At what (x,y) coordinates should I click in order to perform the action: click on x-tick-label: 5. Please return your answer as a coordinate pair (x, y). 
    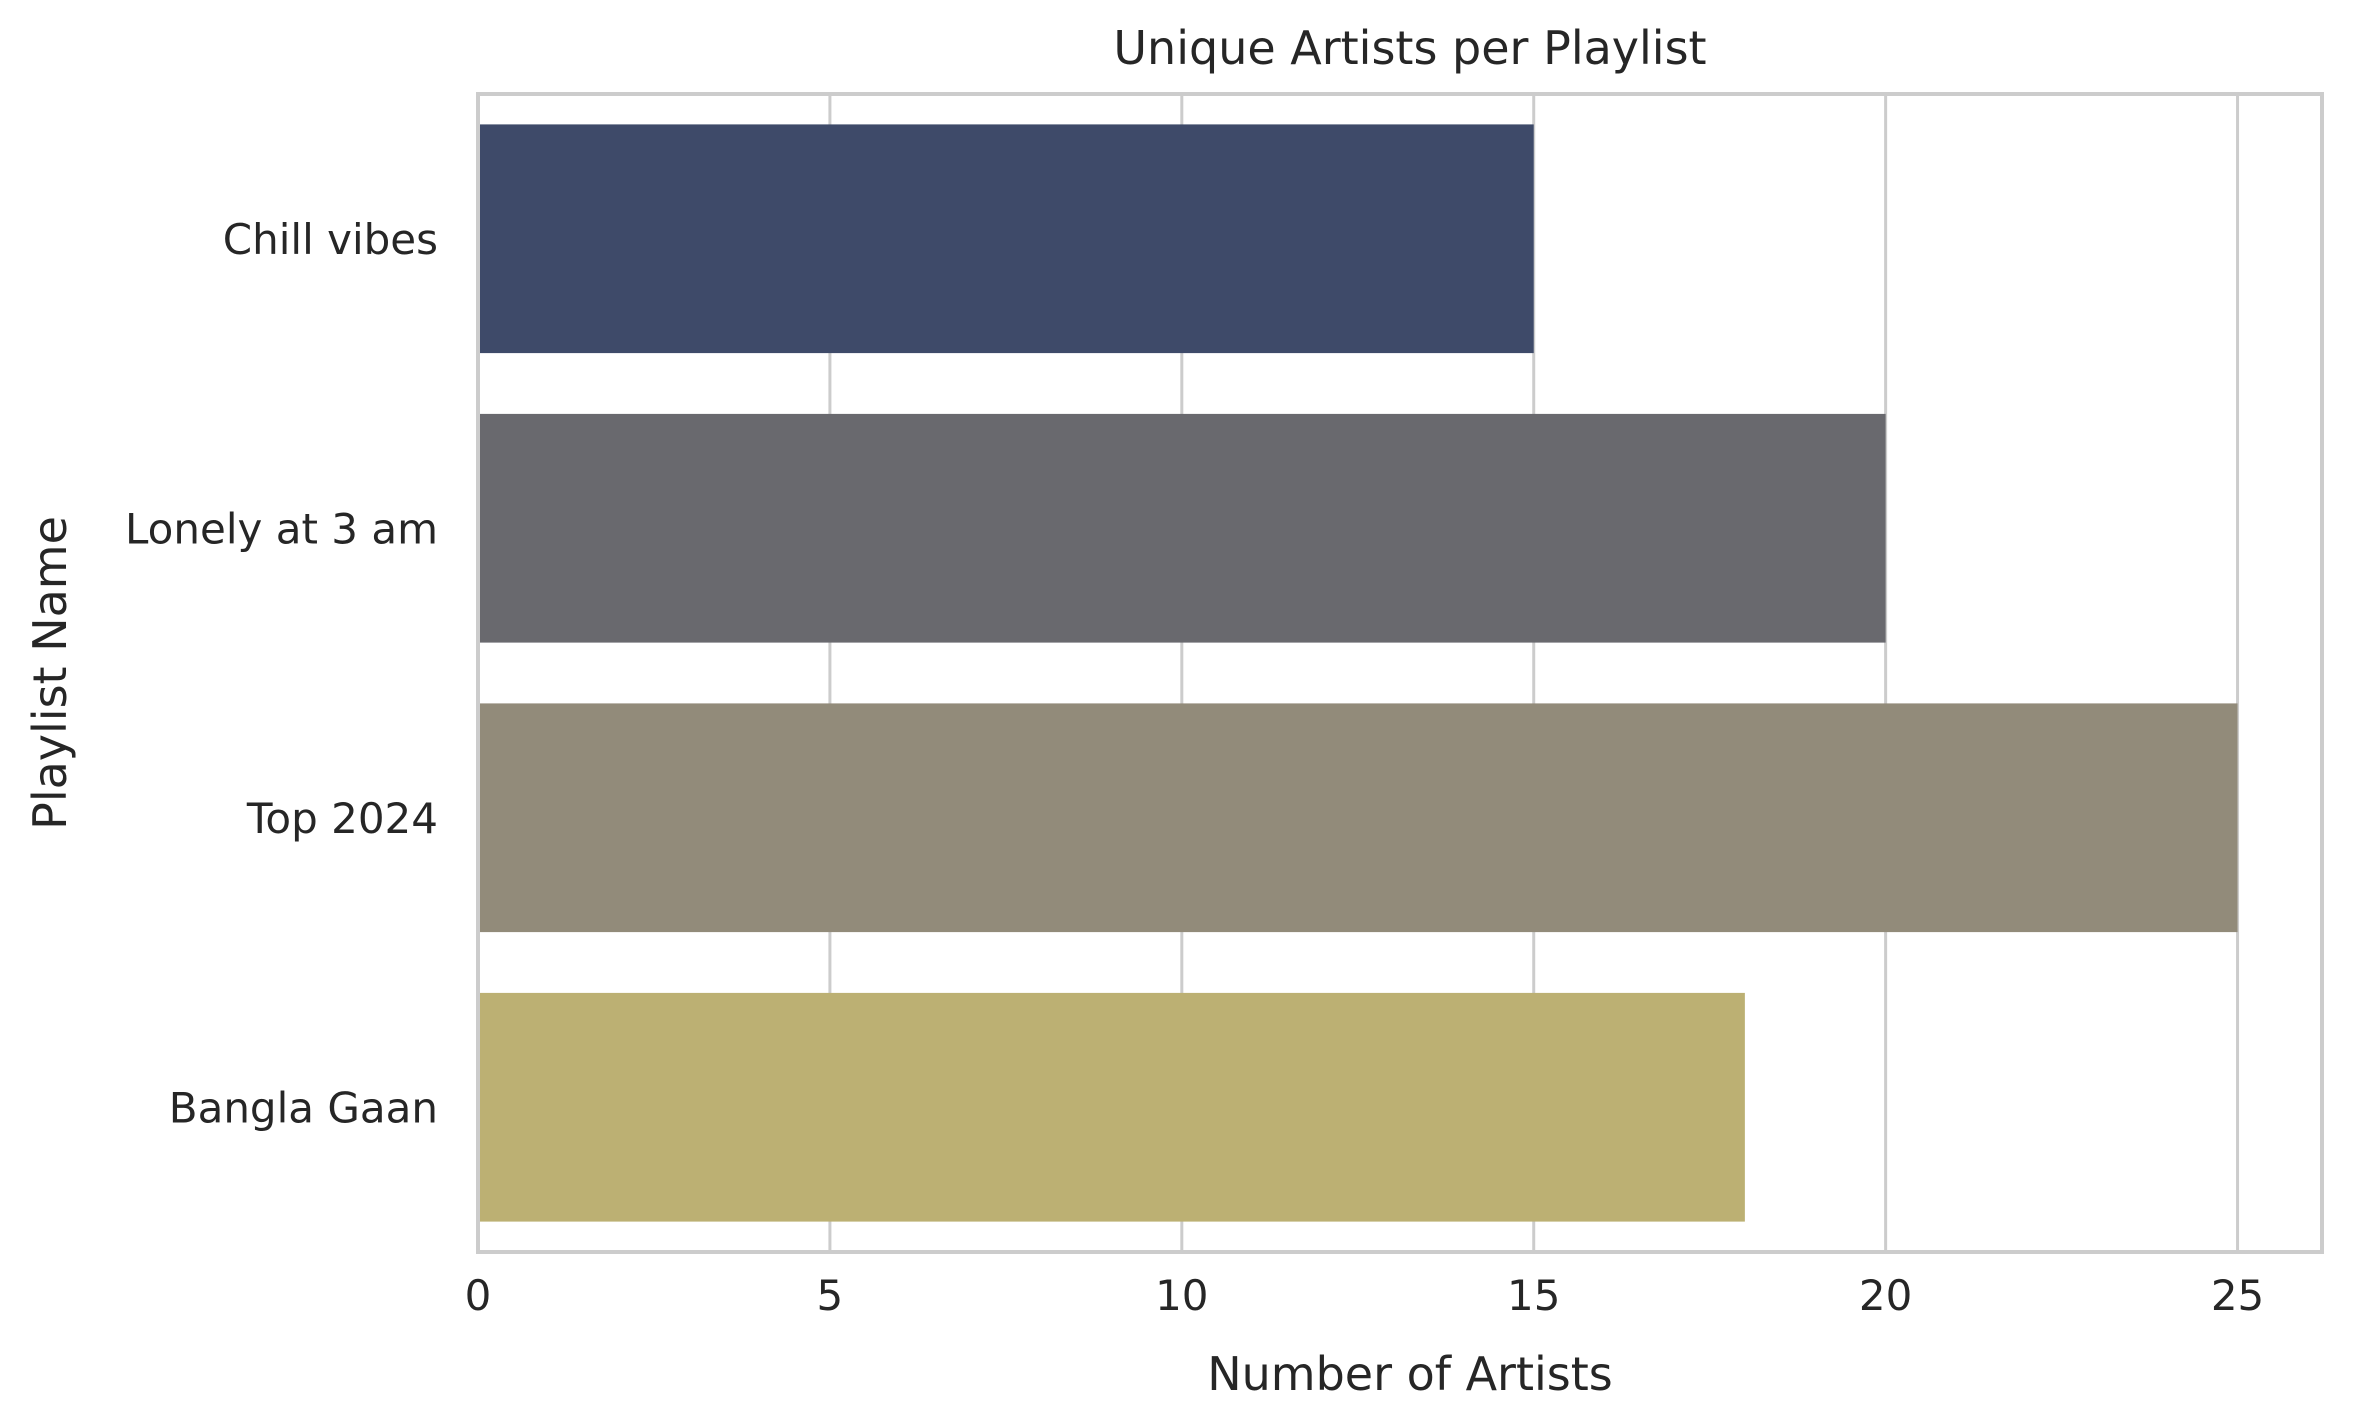
    Looking at the image, I should click on (830, 1295).